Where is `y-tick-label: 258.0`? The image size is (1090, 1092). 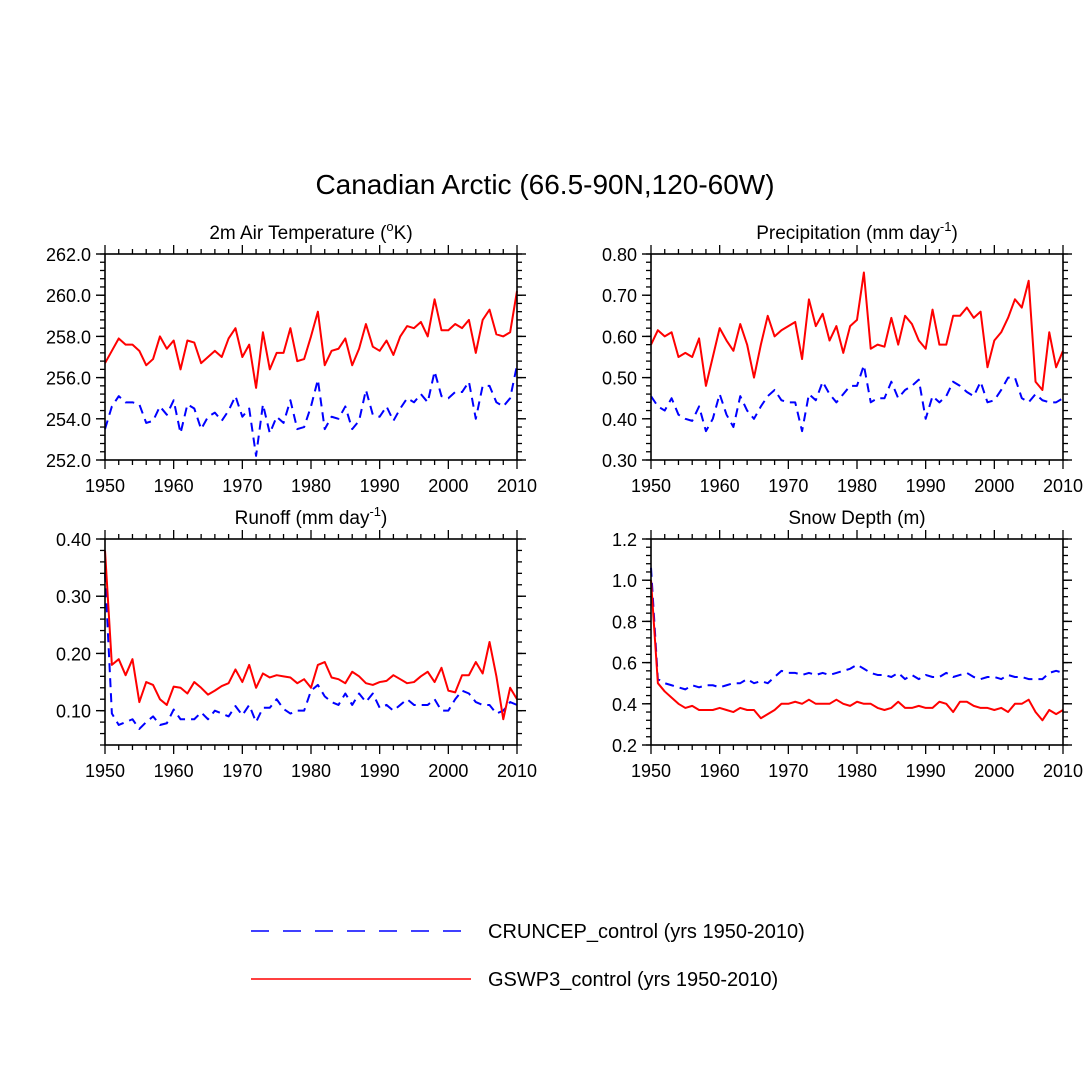 y-tick-label: 258.0 is located at coordinates (68, 337).